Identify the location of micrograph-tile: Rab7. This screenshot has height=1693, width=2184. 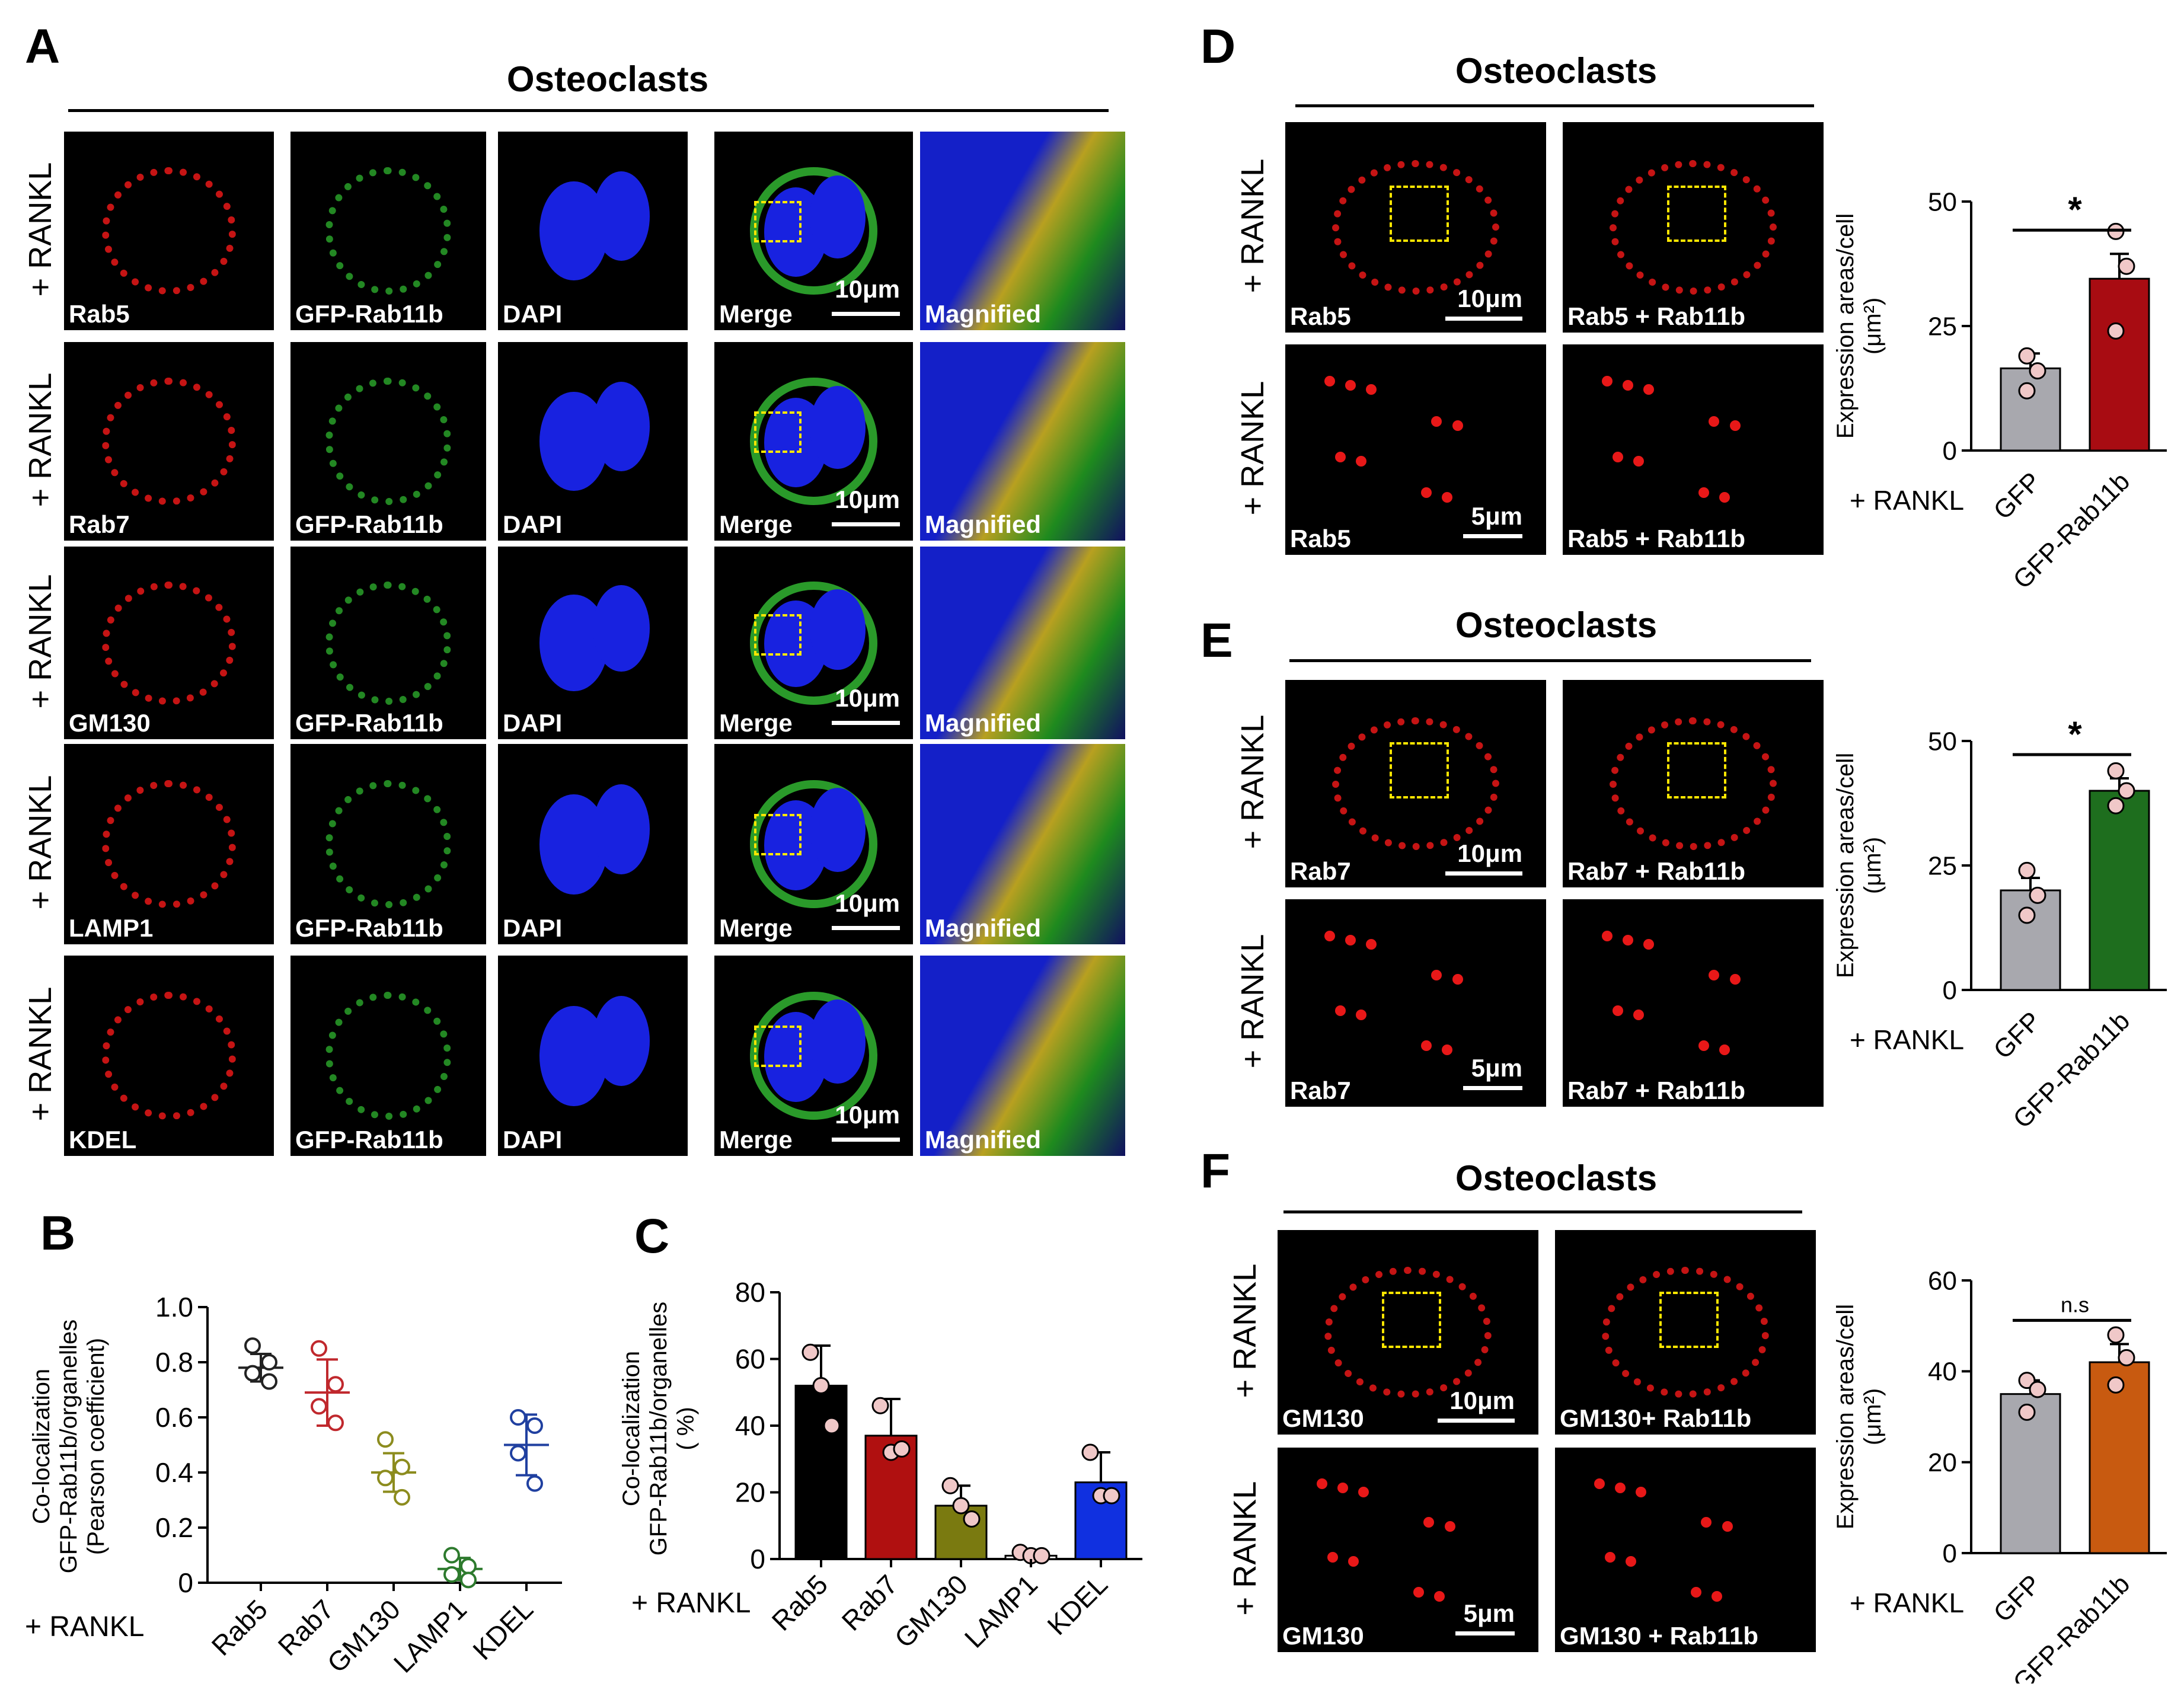
(169, 441).